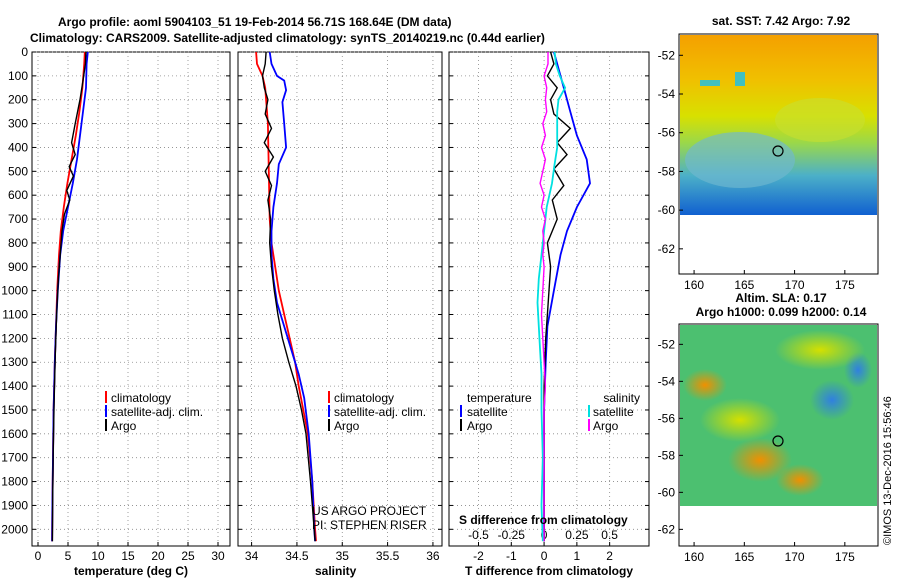 The image size is (900, 580). I want to click on temperature-x-label: temperature (deg C), so click(131, 571).